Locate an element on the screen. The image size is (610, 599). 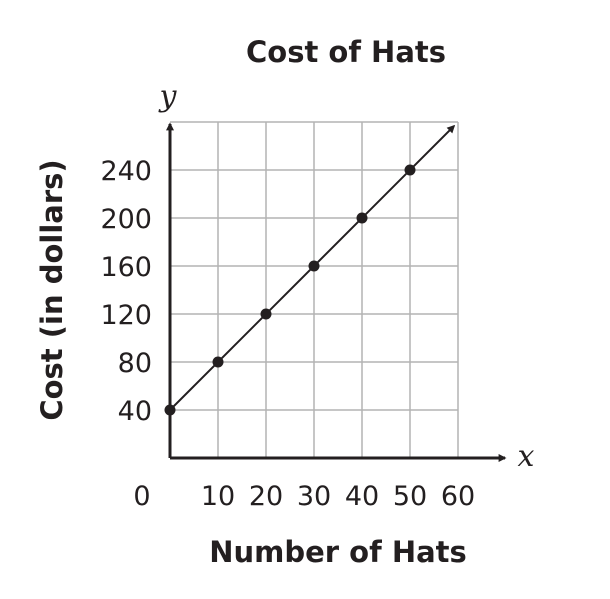
x-axis-variable: x is located at coordinates (526, 456).